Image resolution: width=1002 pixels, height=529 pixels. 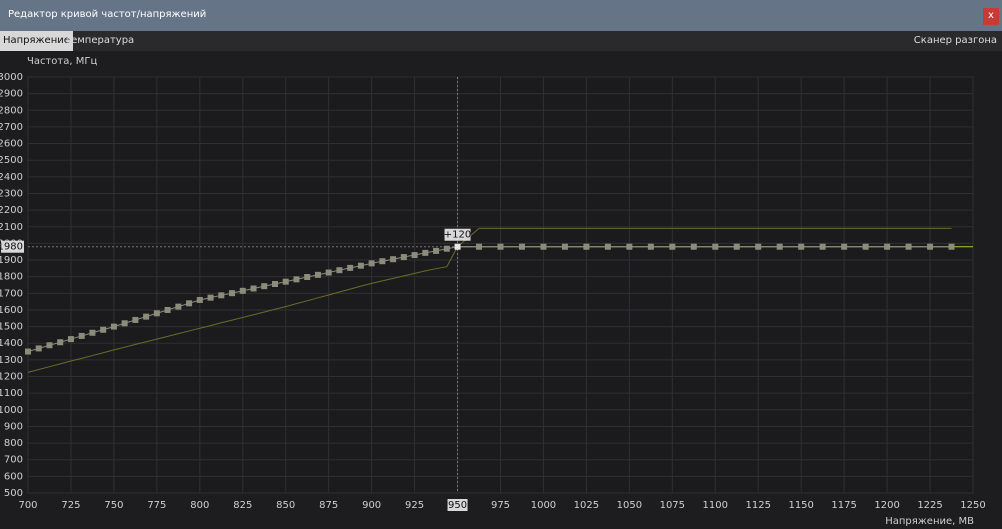 What do you see at coordinates (955, 40) in the screenshot?
I see `scanner-tab: Сканер разгона` at bounding box center [955, 40].